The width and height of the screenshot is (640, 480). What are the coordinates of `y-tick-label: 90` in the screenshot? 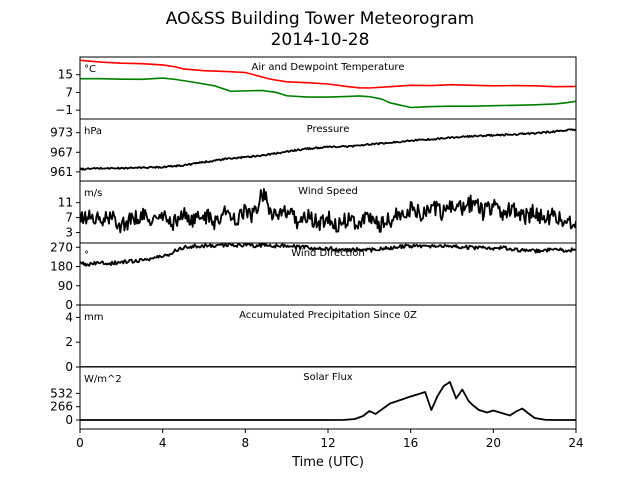 It's located at (65, 286).